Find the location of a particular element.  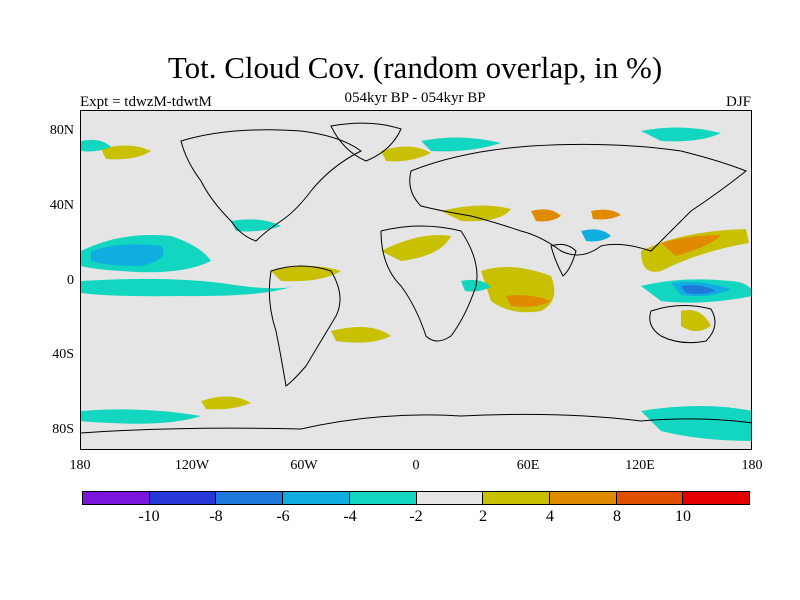

colorbar-label: 4 is located at coordinates (550, 516).